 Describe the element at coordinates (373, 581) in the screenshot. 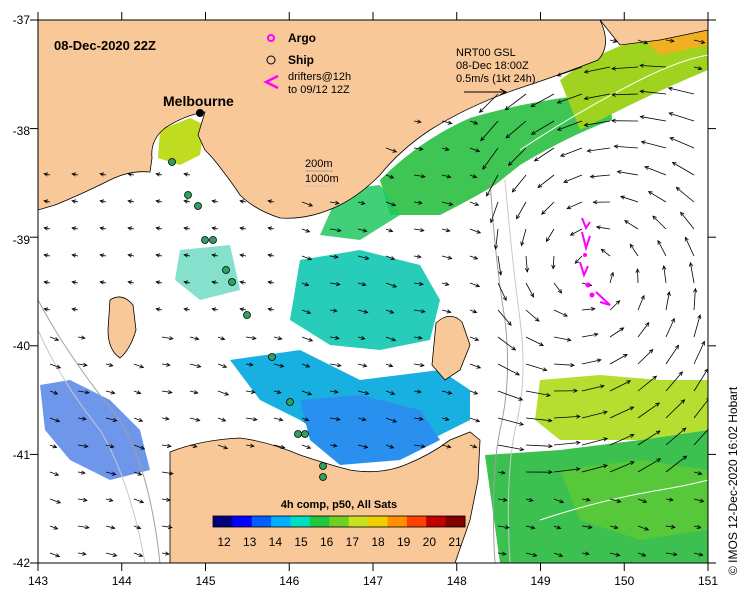

I see `x-axis-labels: 143 144 145 146 147 148 149 150 151` at that location.